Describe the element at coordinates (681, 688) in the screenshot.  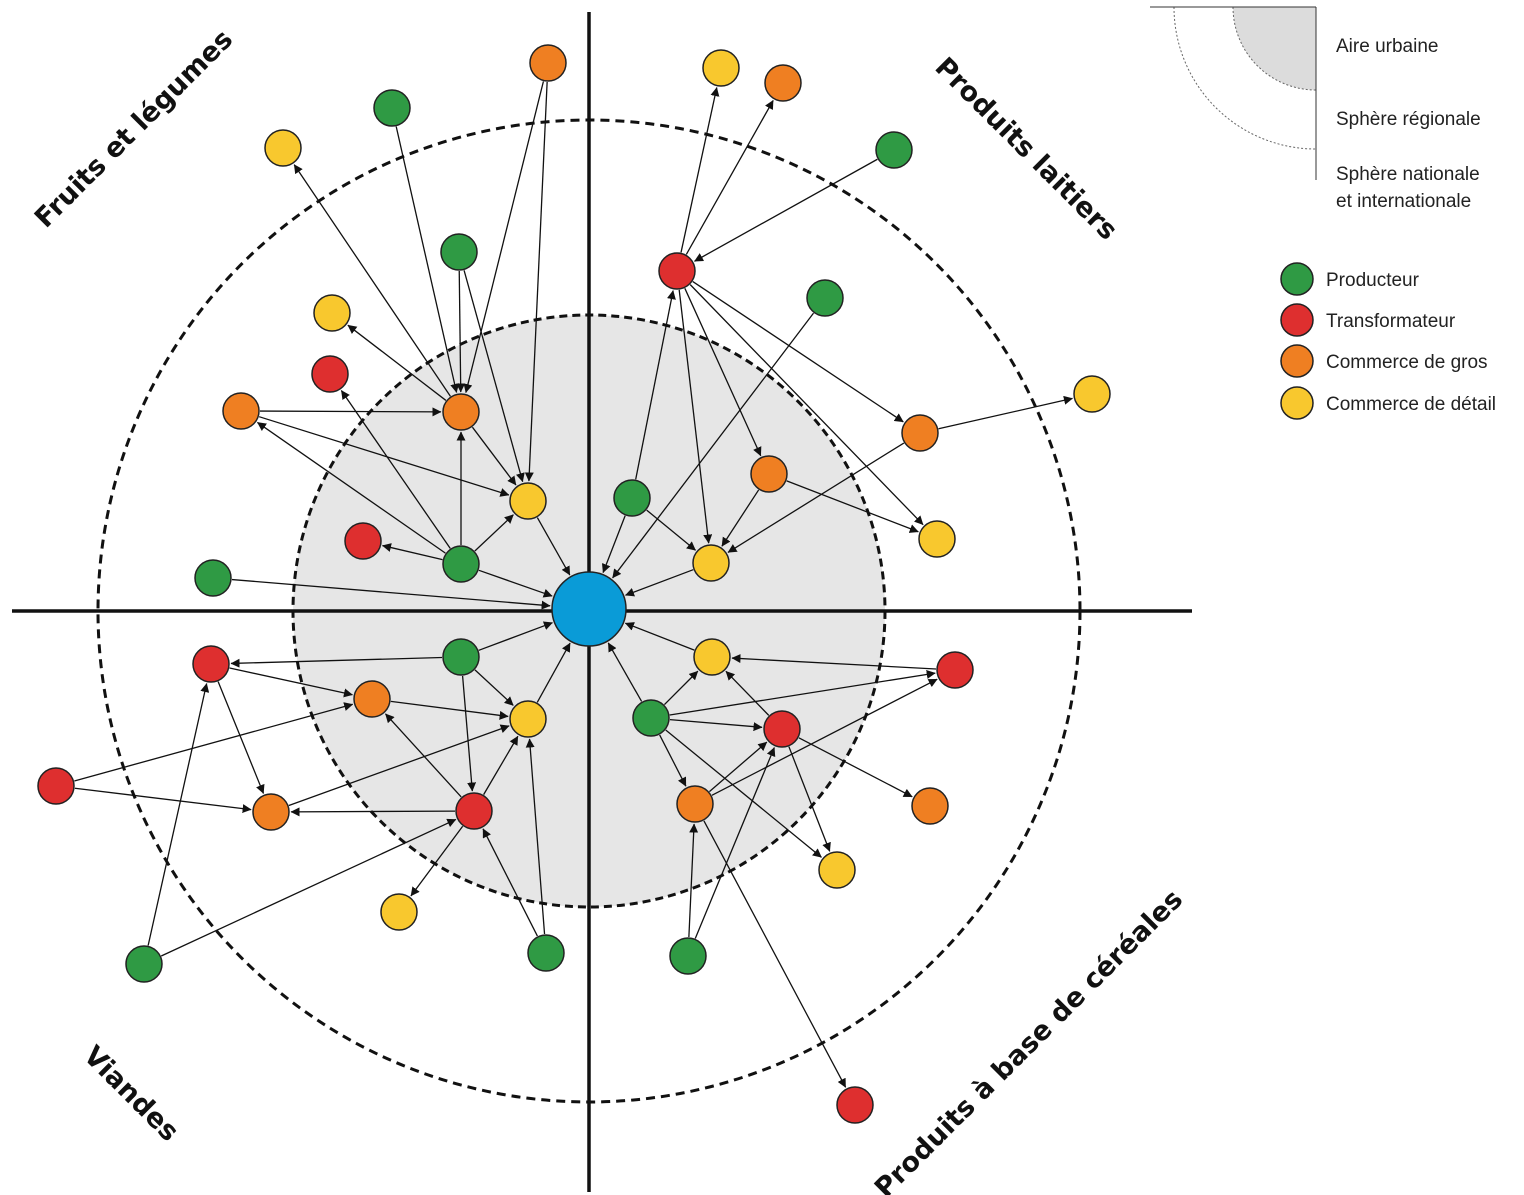
I see `flow-arrow-c3-c1` at that location.